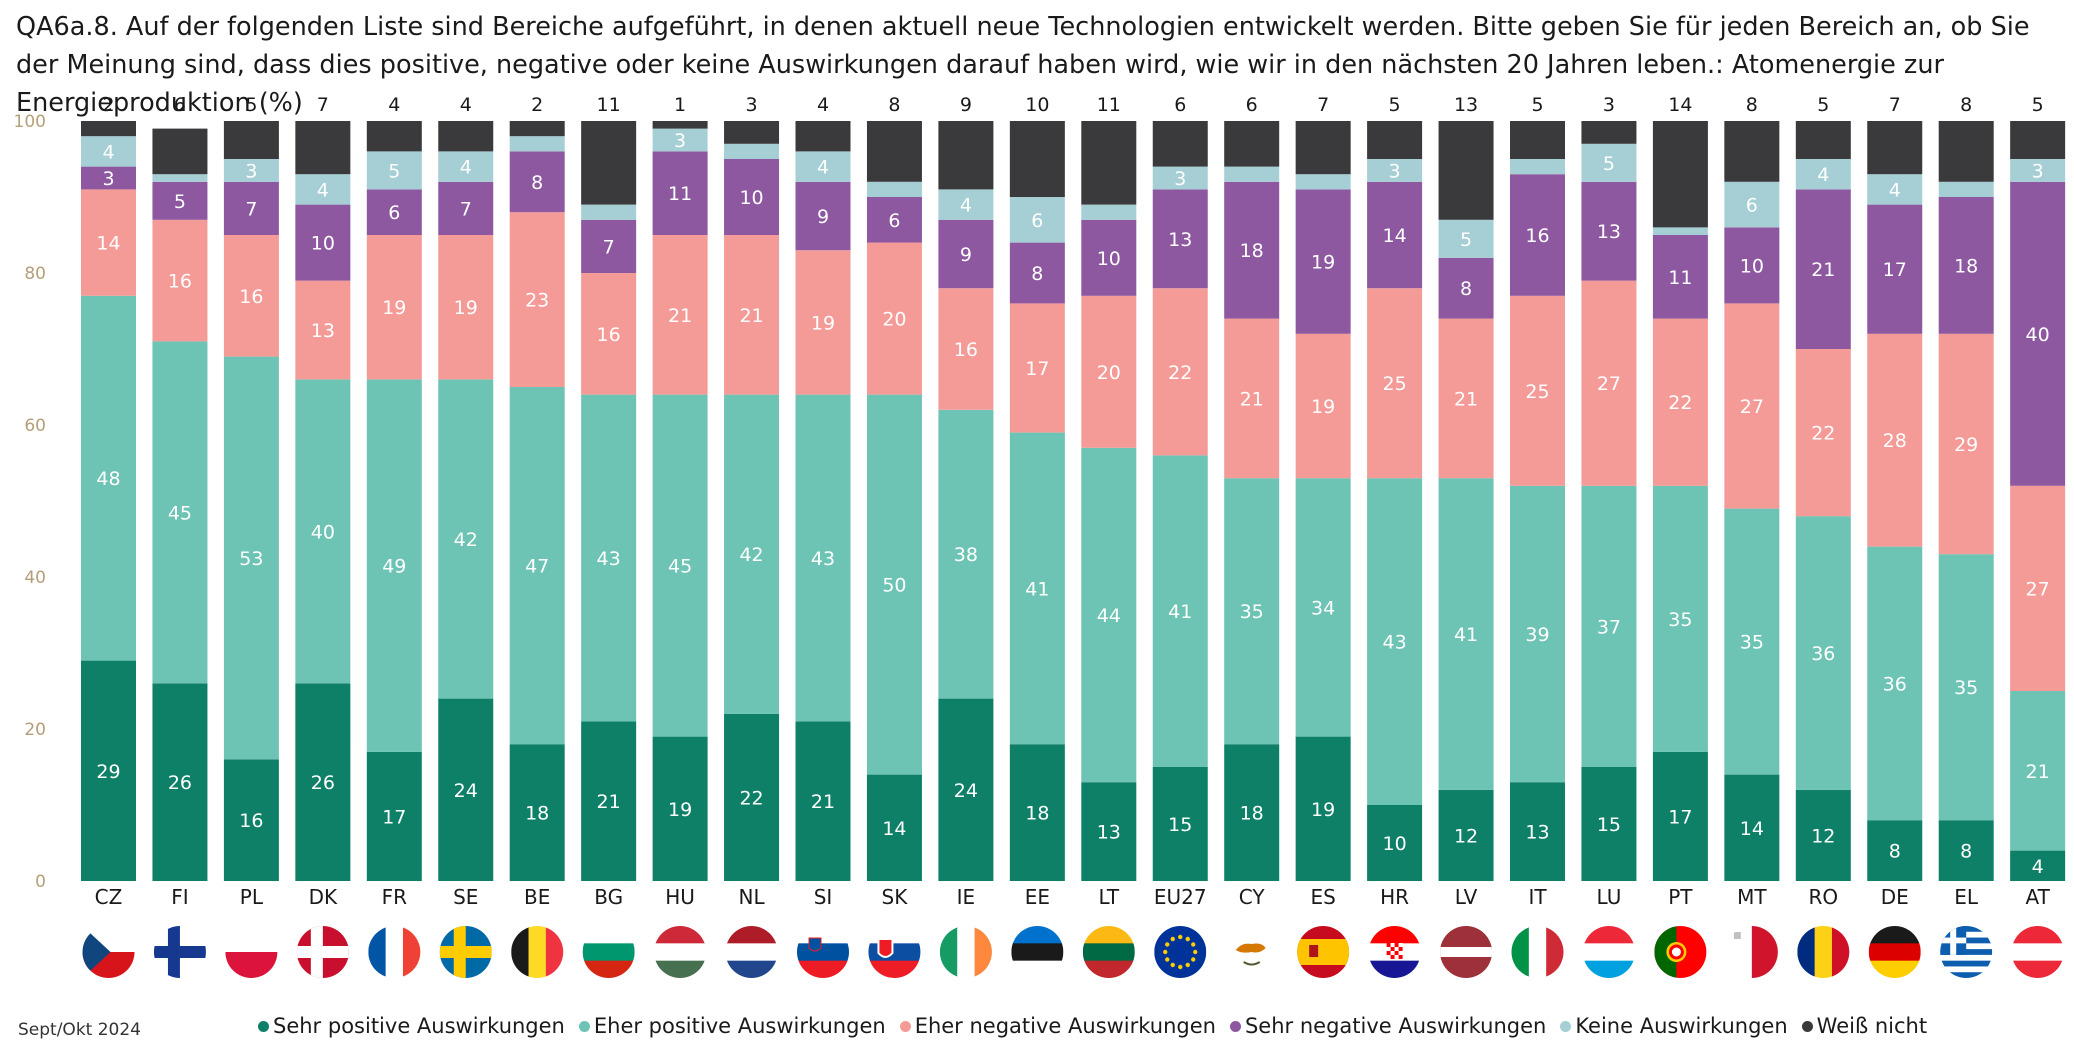 The width and height of the screenshot is (2074, 1064). What do you see at coordinates (1680, 817) in the screenshot?
I see `data-label: 17` at bounding box center [1680, 817].